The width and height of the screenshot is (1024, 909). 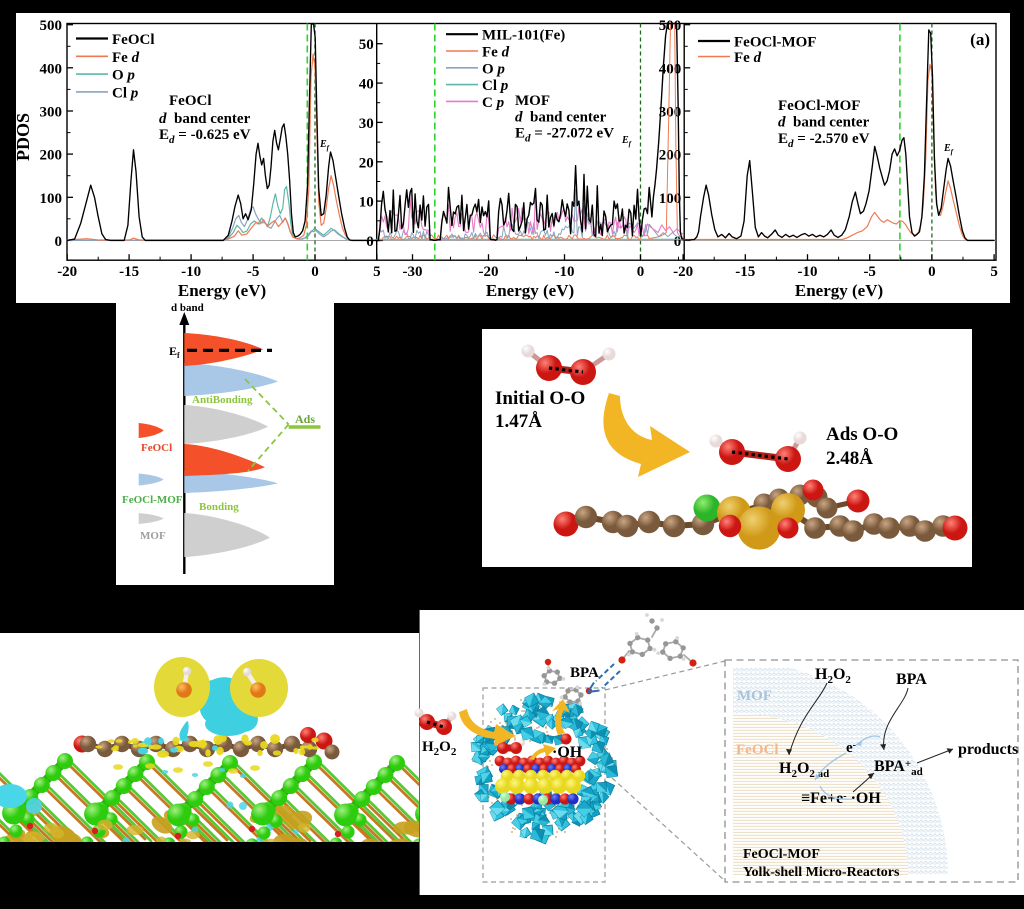 What do you see at coordinates (366, 85) in the screenshot?
I see `svg-text: 40` at bounding box center [366, 85].